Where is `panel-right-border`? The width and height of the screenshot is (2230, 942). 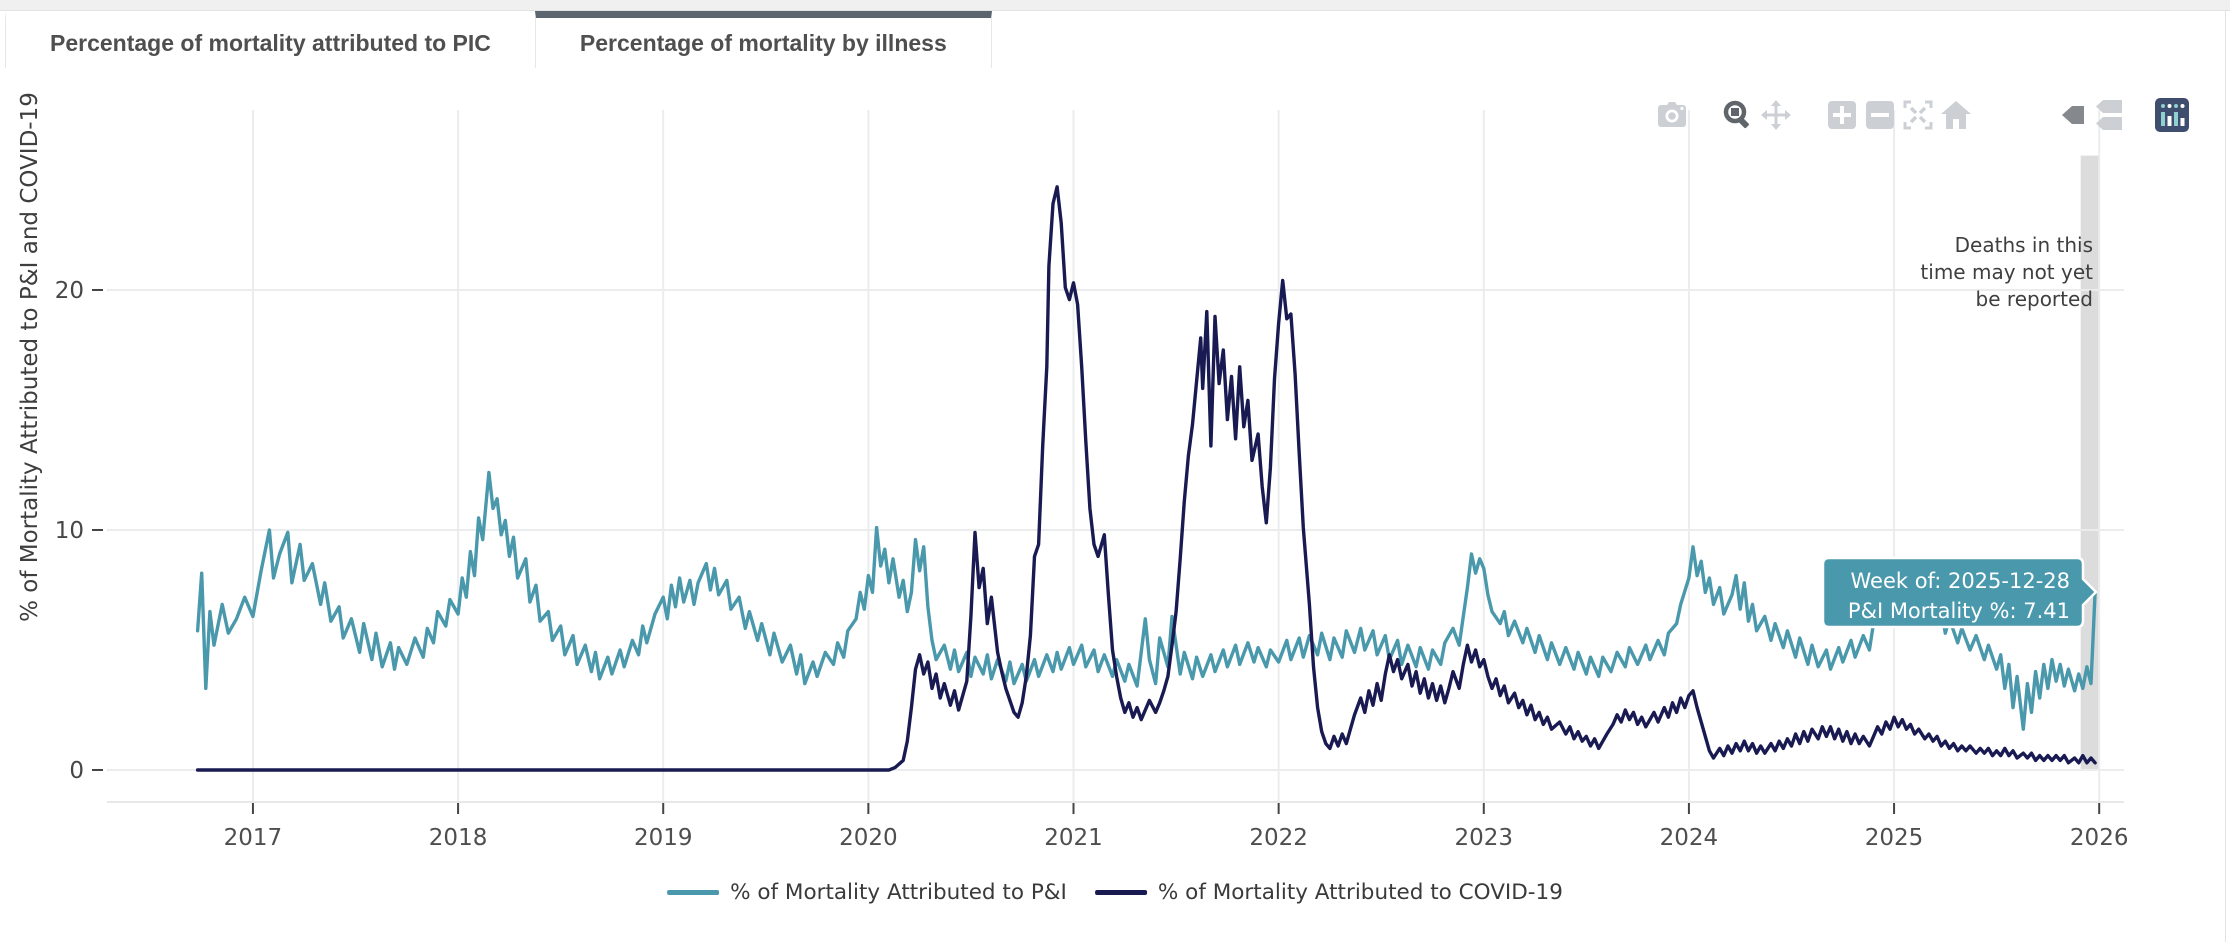 panel-right-border is located at coordinates (2225, 476).